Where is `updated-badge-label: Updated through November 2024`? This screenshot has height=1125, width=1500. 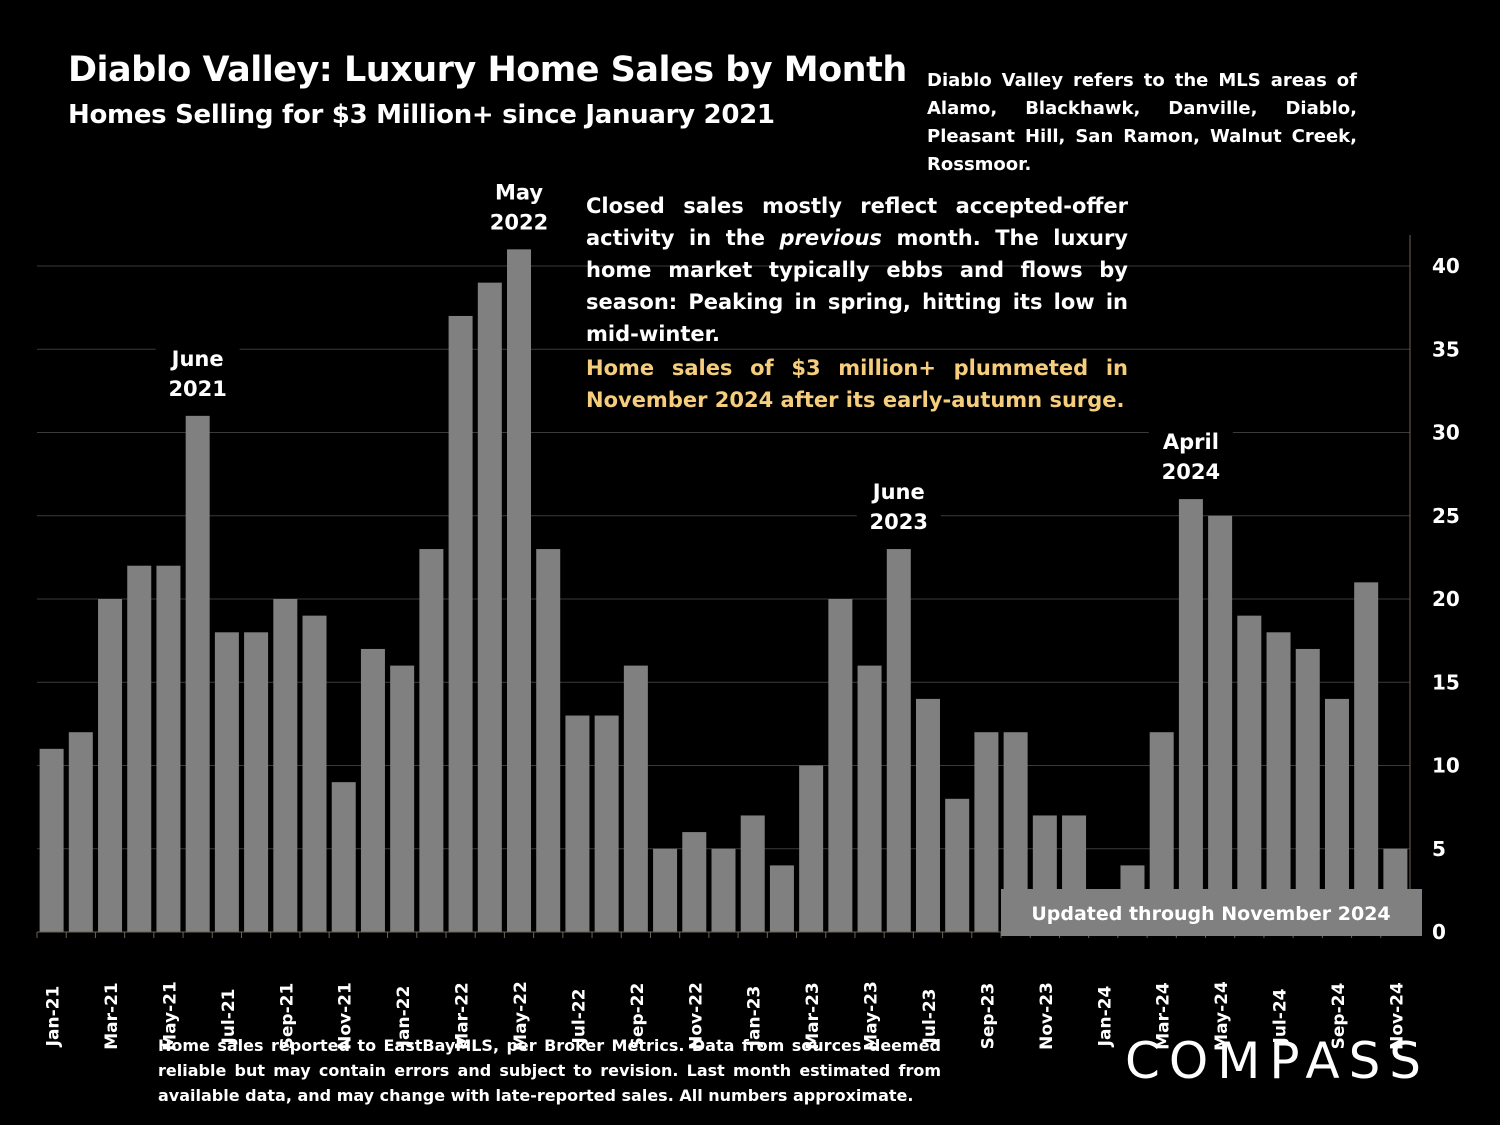
updated-badge-label: Updated through November 2024 is located at coordinates (1210, 914).